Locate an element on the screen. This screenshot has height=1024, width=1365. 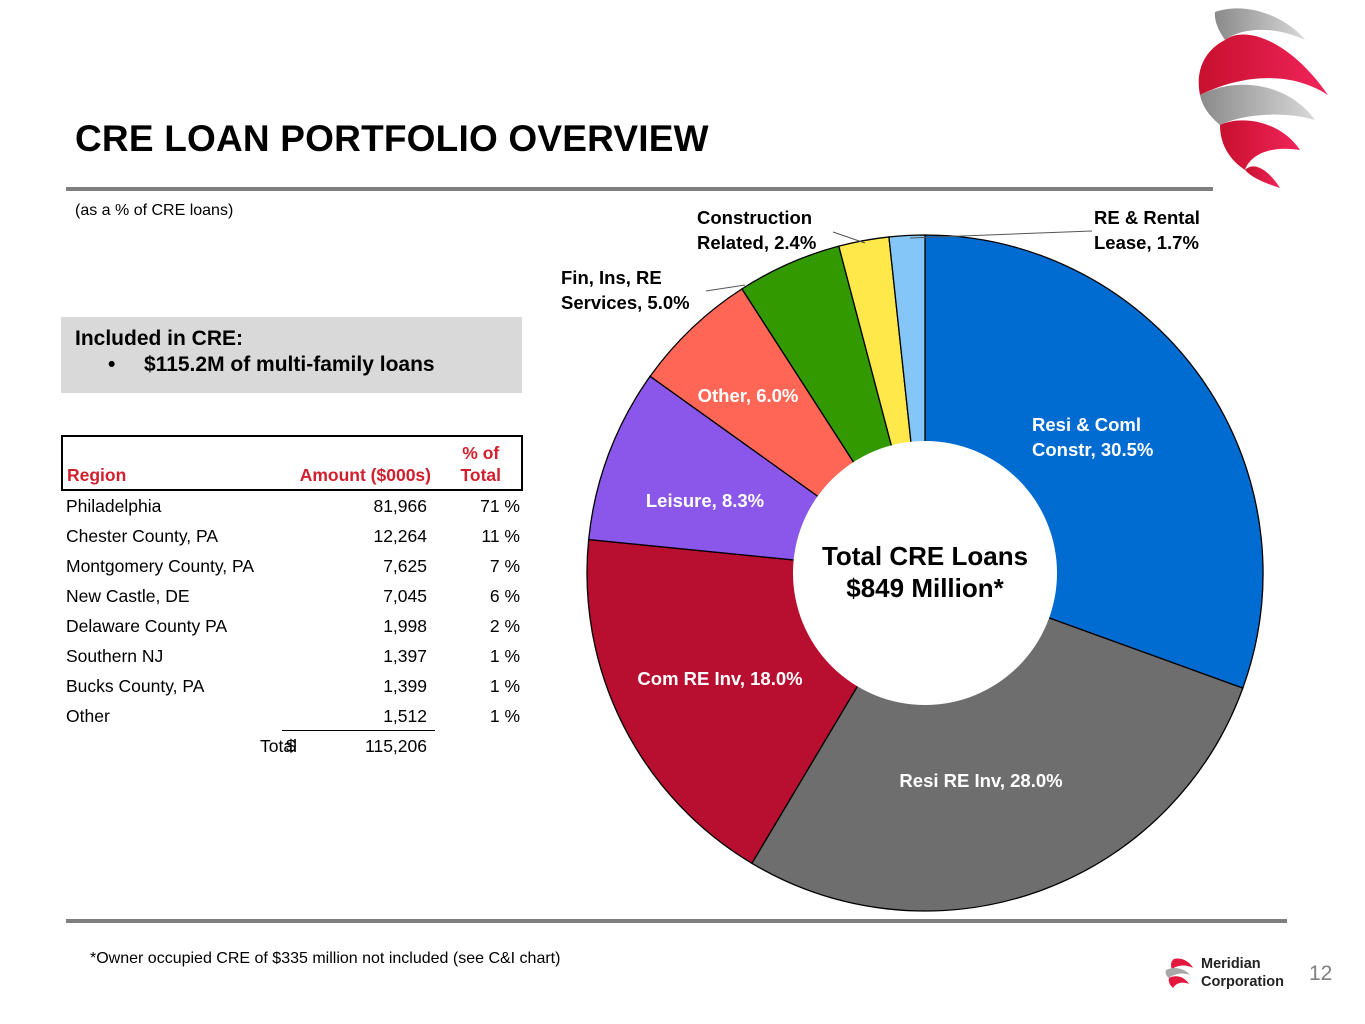
table-row: Bucks County, PA 1,399 1 % is located at coordinates (292, 686).